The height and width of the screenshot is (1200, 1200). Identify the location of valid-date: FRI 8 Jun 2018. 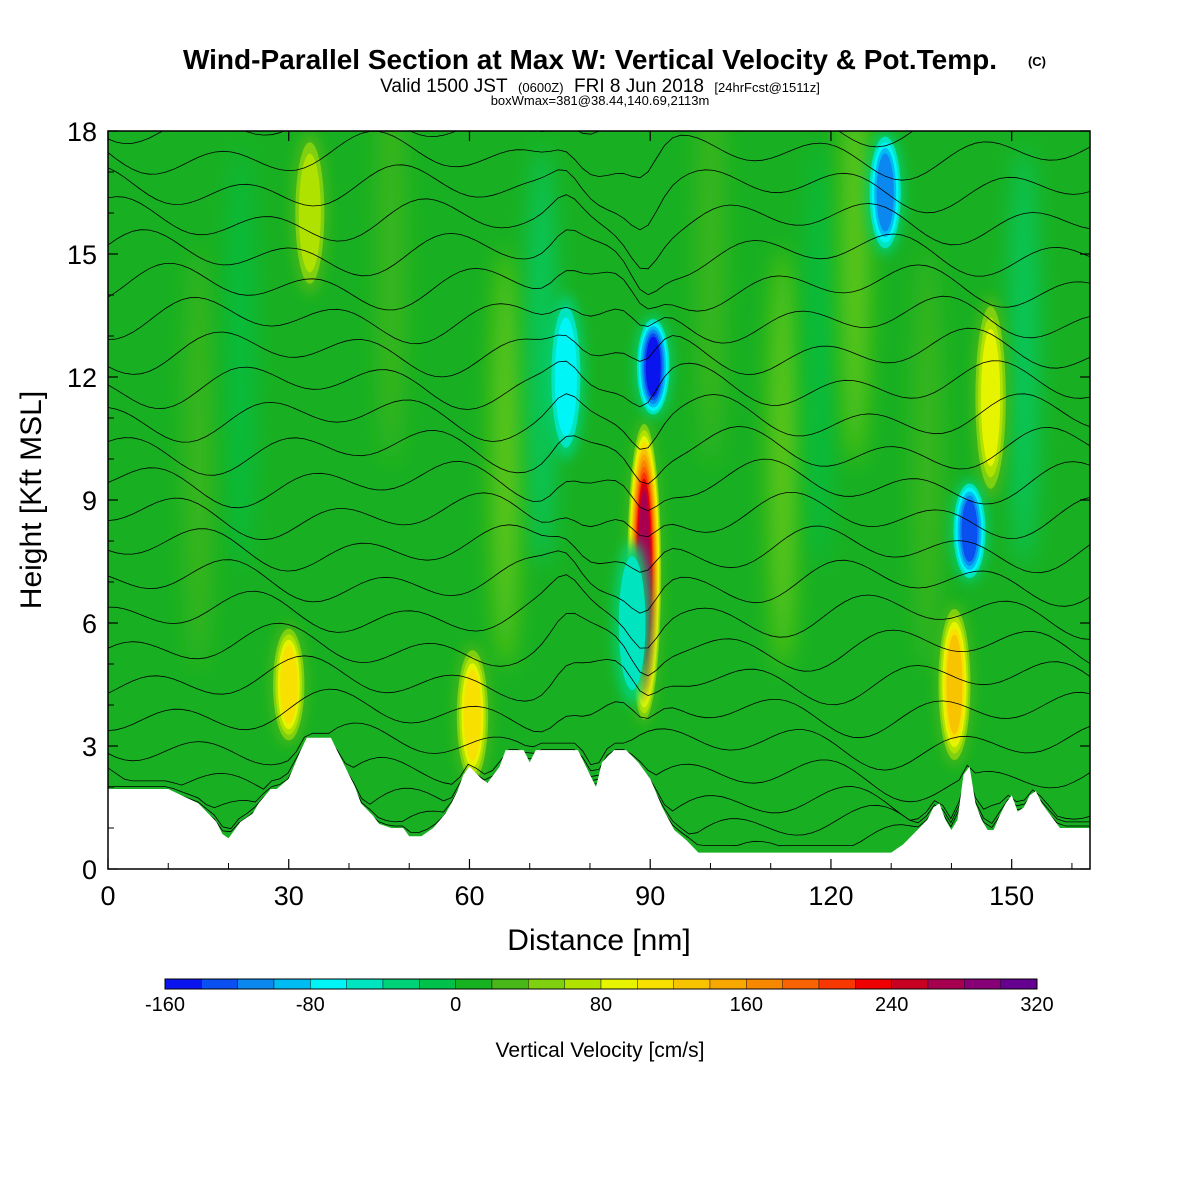
(639, 86).